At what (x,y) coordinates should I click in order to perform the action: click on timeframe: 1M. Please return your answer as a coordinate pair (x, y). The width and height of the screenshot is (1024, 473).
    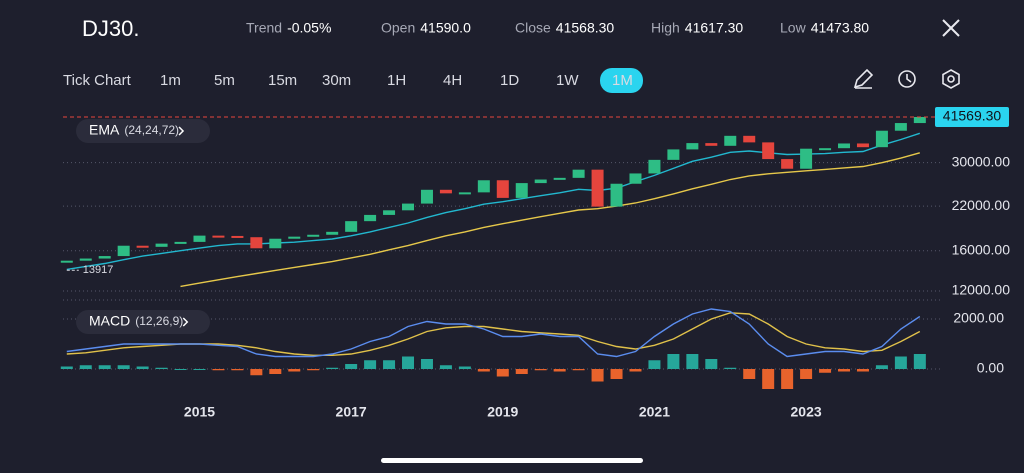
    Looking at the image, I should click on (622, 80).